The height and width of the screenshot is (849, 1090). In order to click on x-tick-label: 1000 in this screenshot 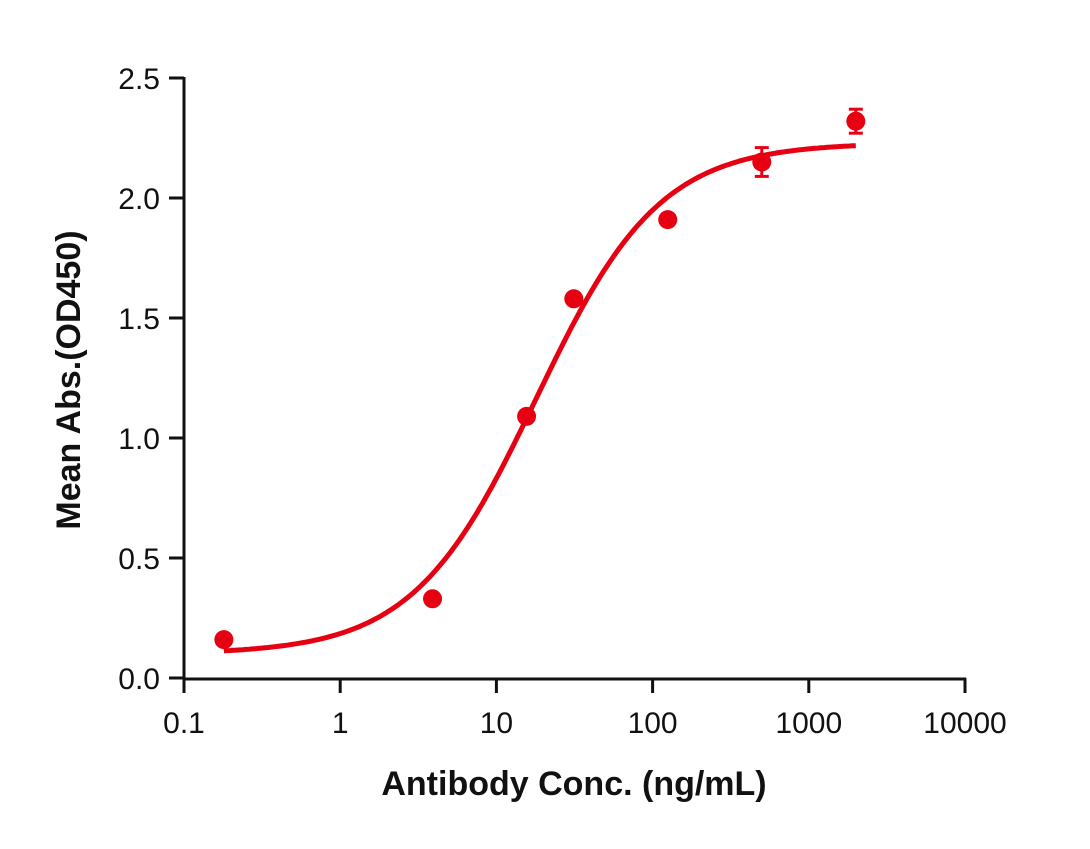, I will do `click(808, 723)`.